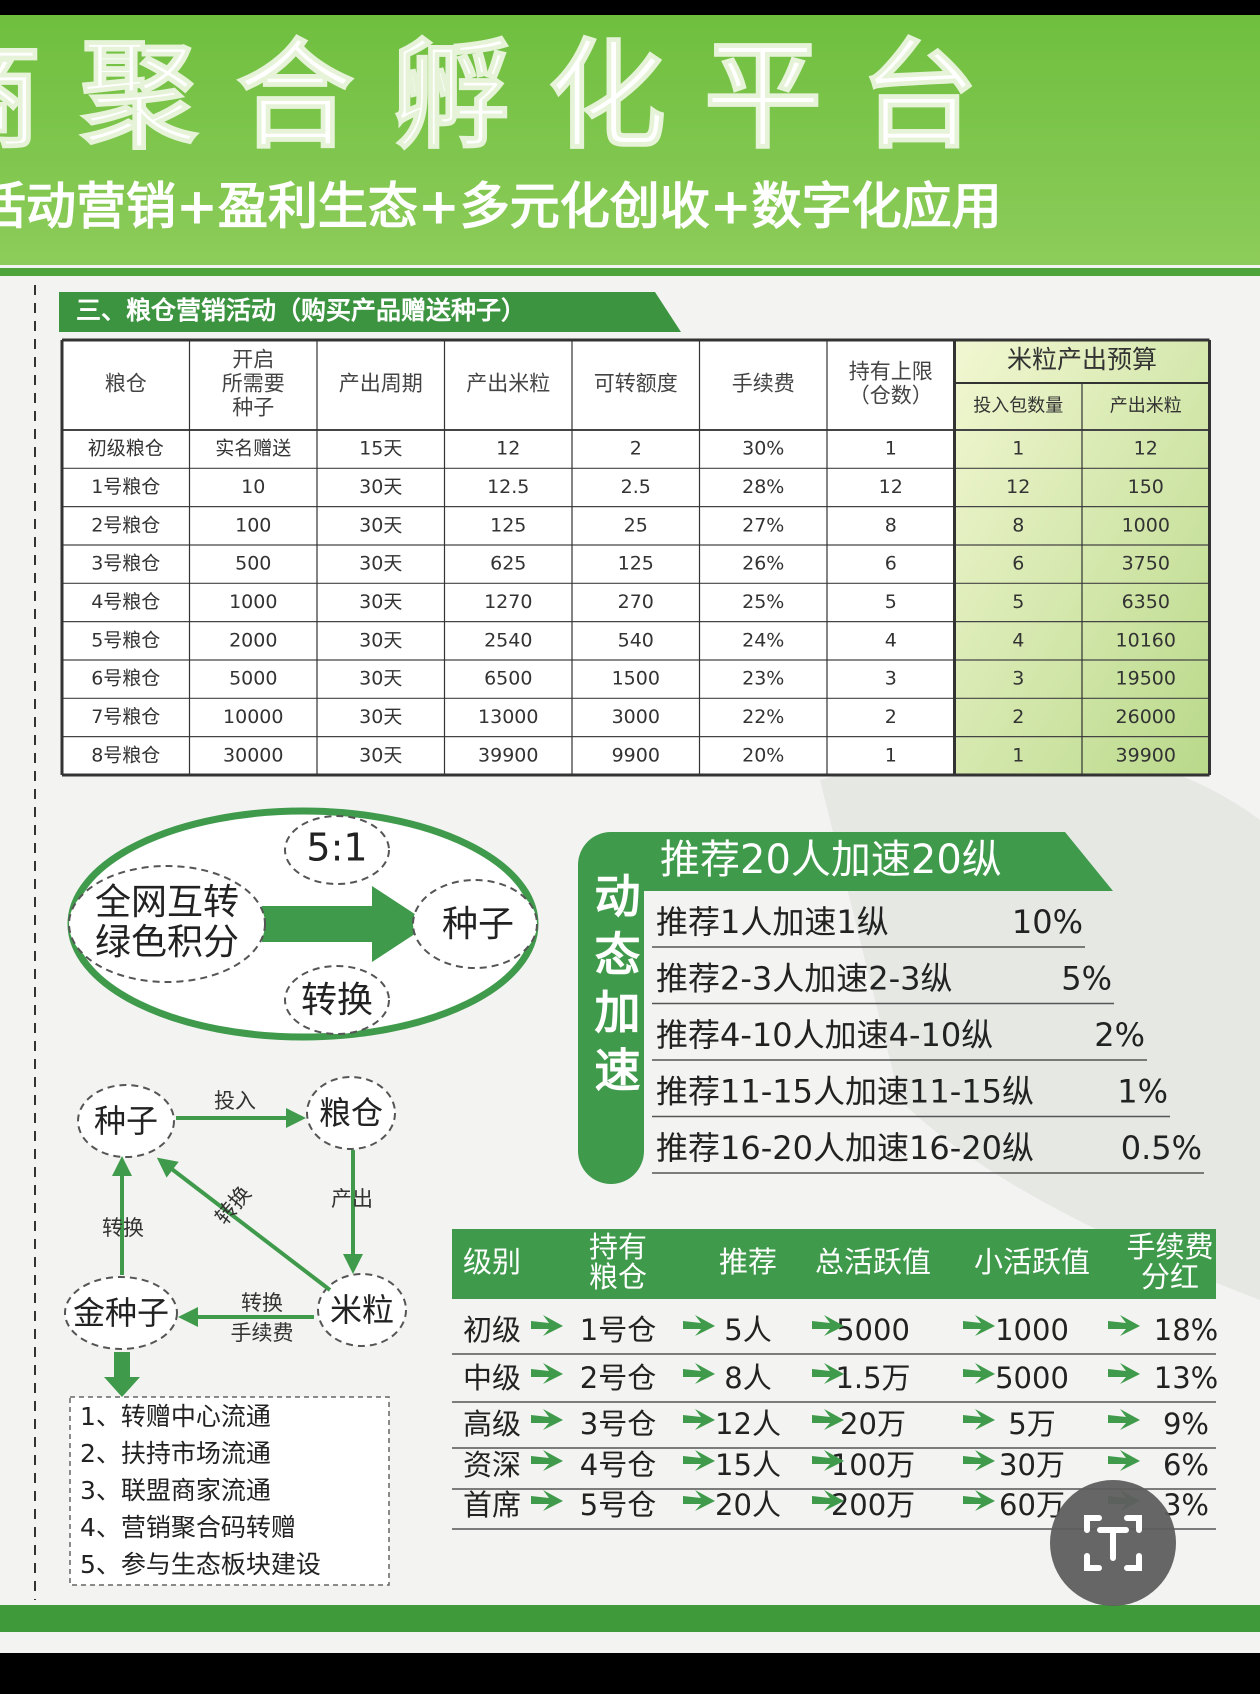  What do you see at coordinates (501, 207) in the screenshot?
I see `subtitle: 活动营销+盈利生态+多元化创收+数字化应用` at bounding box center [501, 207].